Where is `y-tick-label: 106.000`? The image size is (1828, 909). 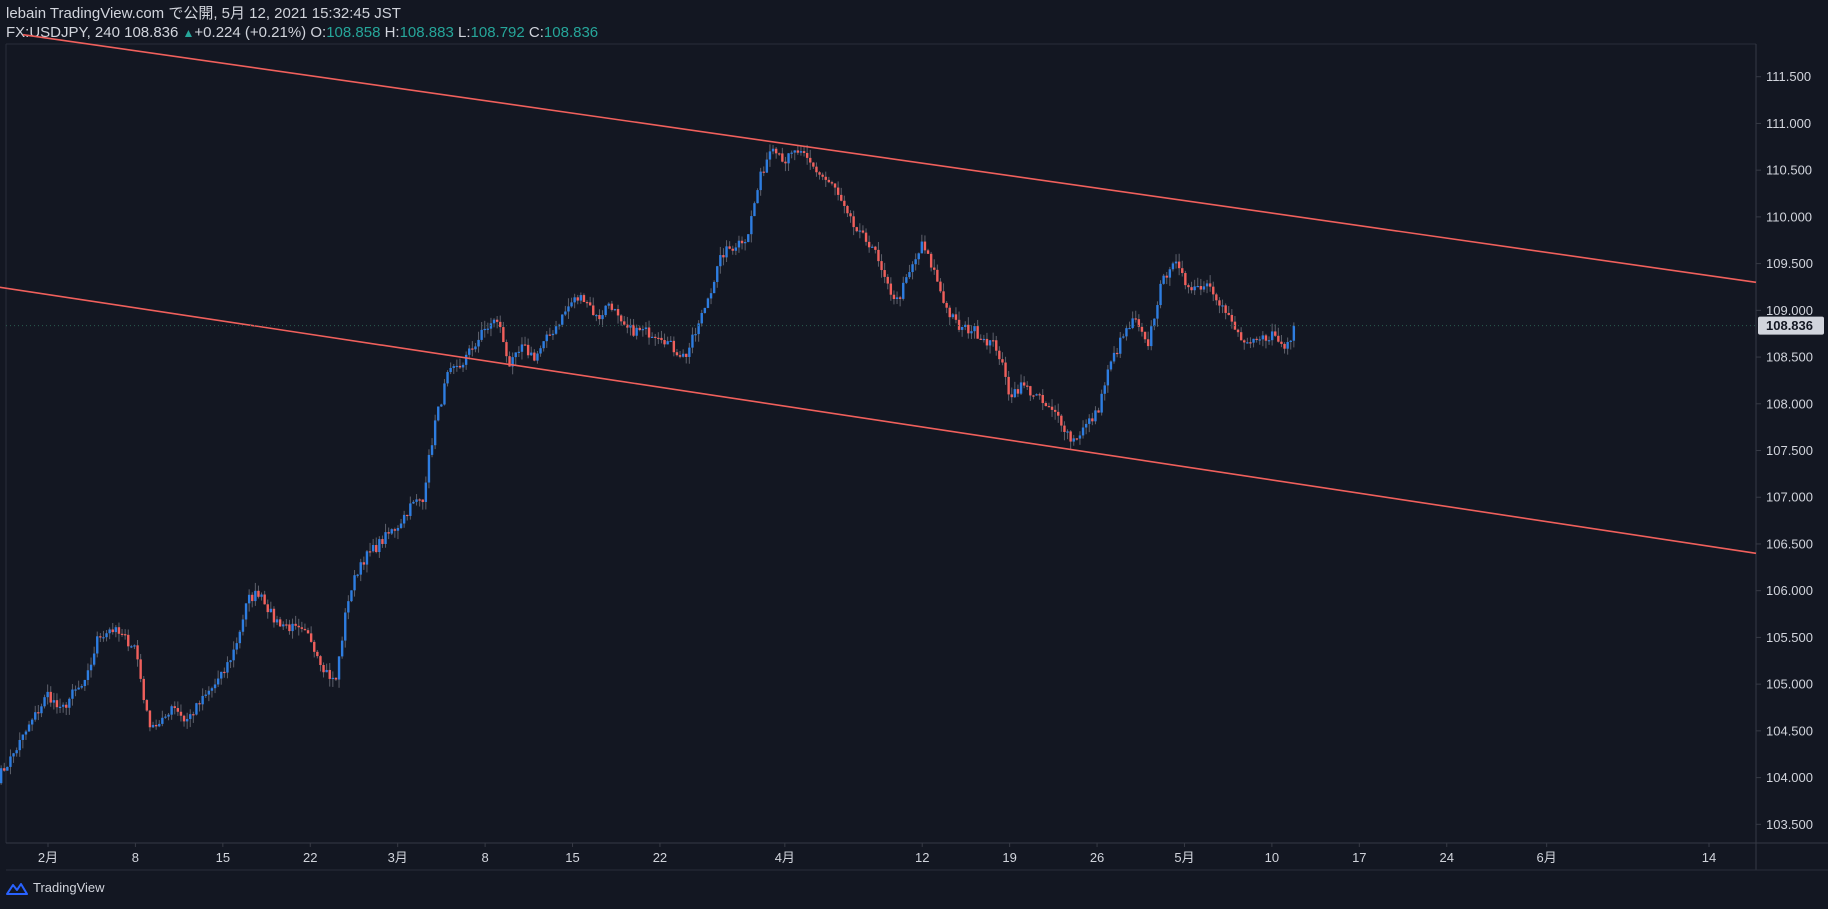
y-tick-label: 106.000 is located at coordinates (1789, 590).